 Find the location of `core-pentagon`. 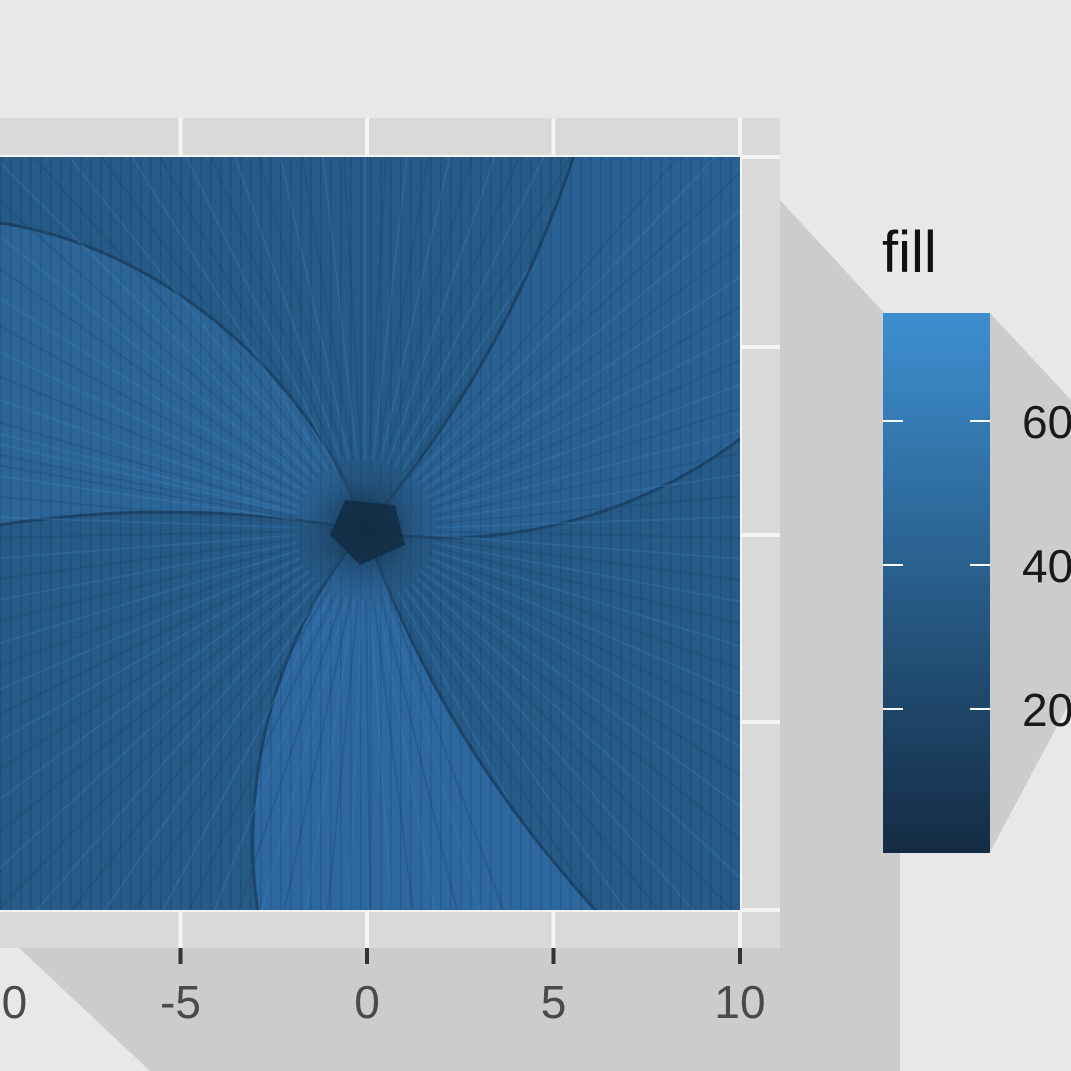

core-pentagon is located at coordinates (367, 532).